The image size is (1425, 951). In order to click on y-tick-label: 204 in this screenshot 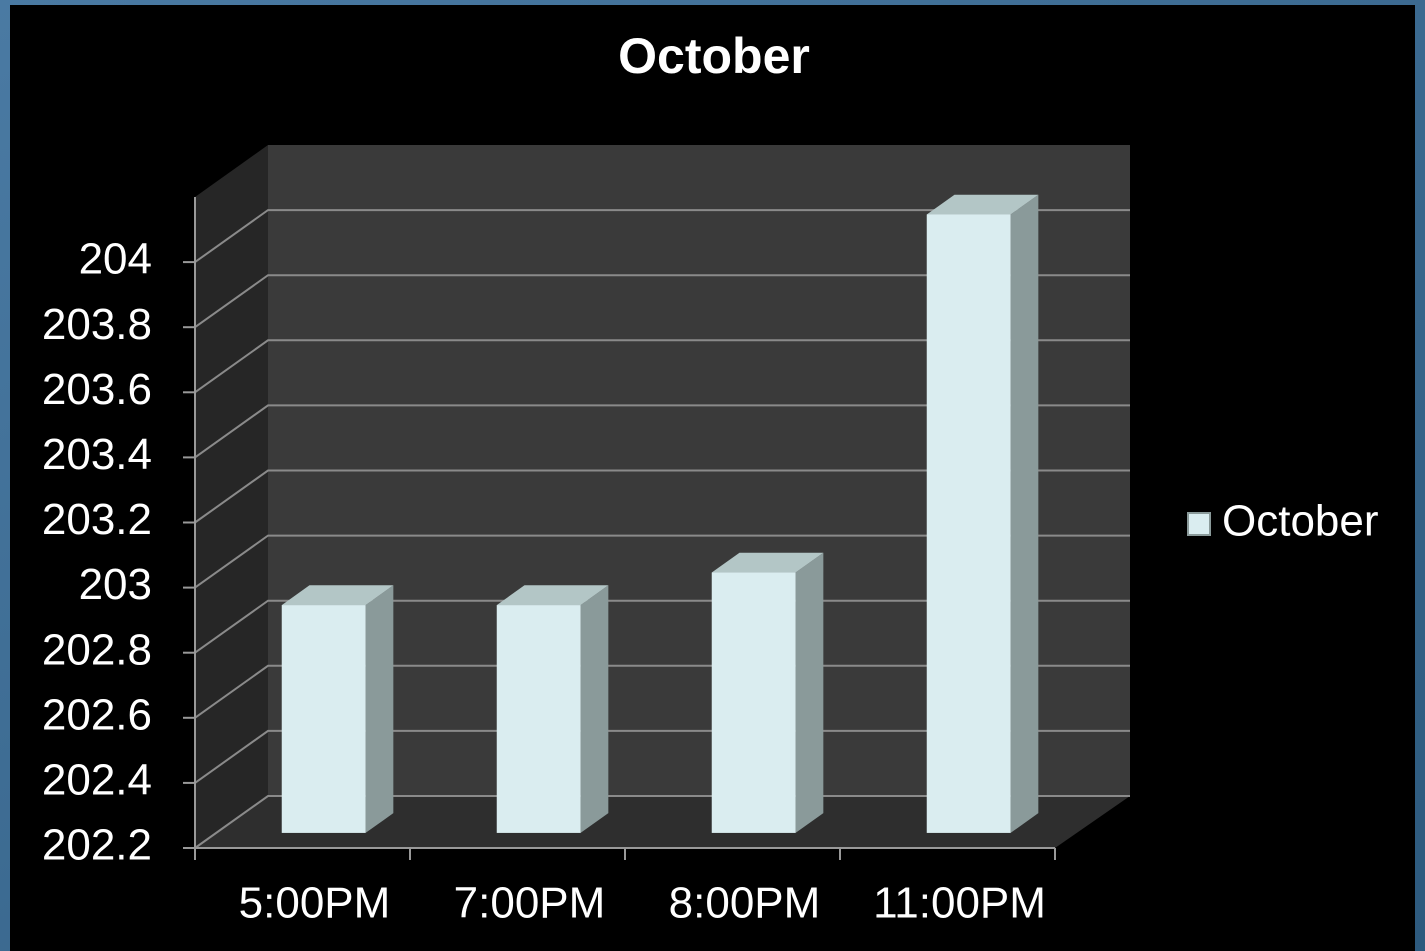, I will do `click(115, 259)`.